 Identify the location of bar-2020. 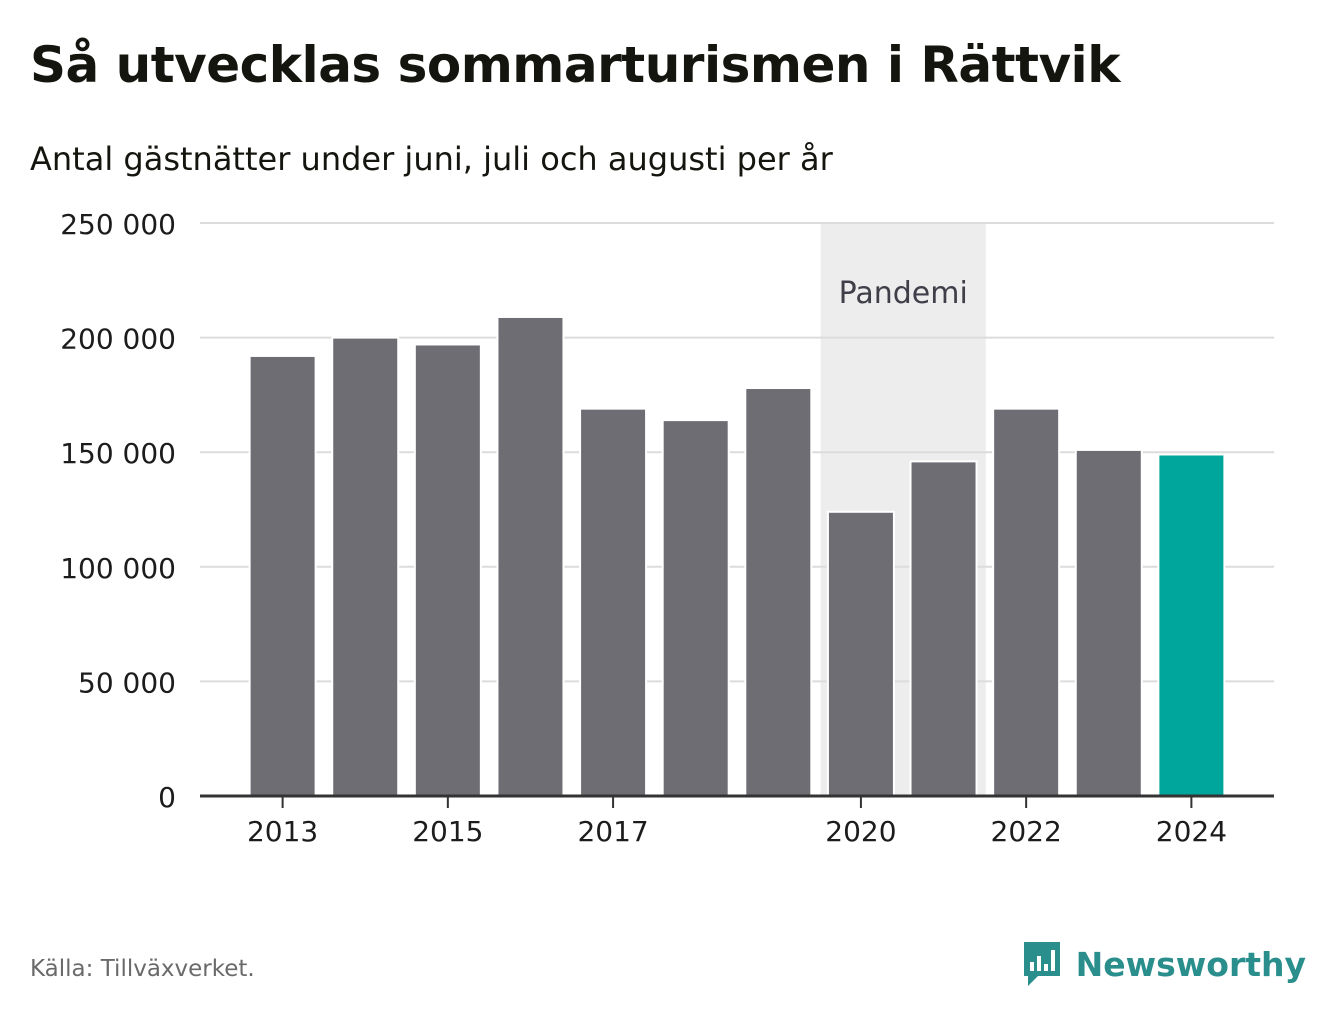
(860, 653).